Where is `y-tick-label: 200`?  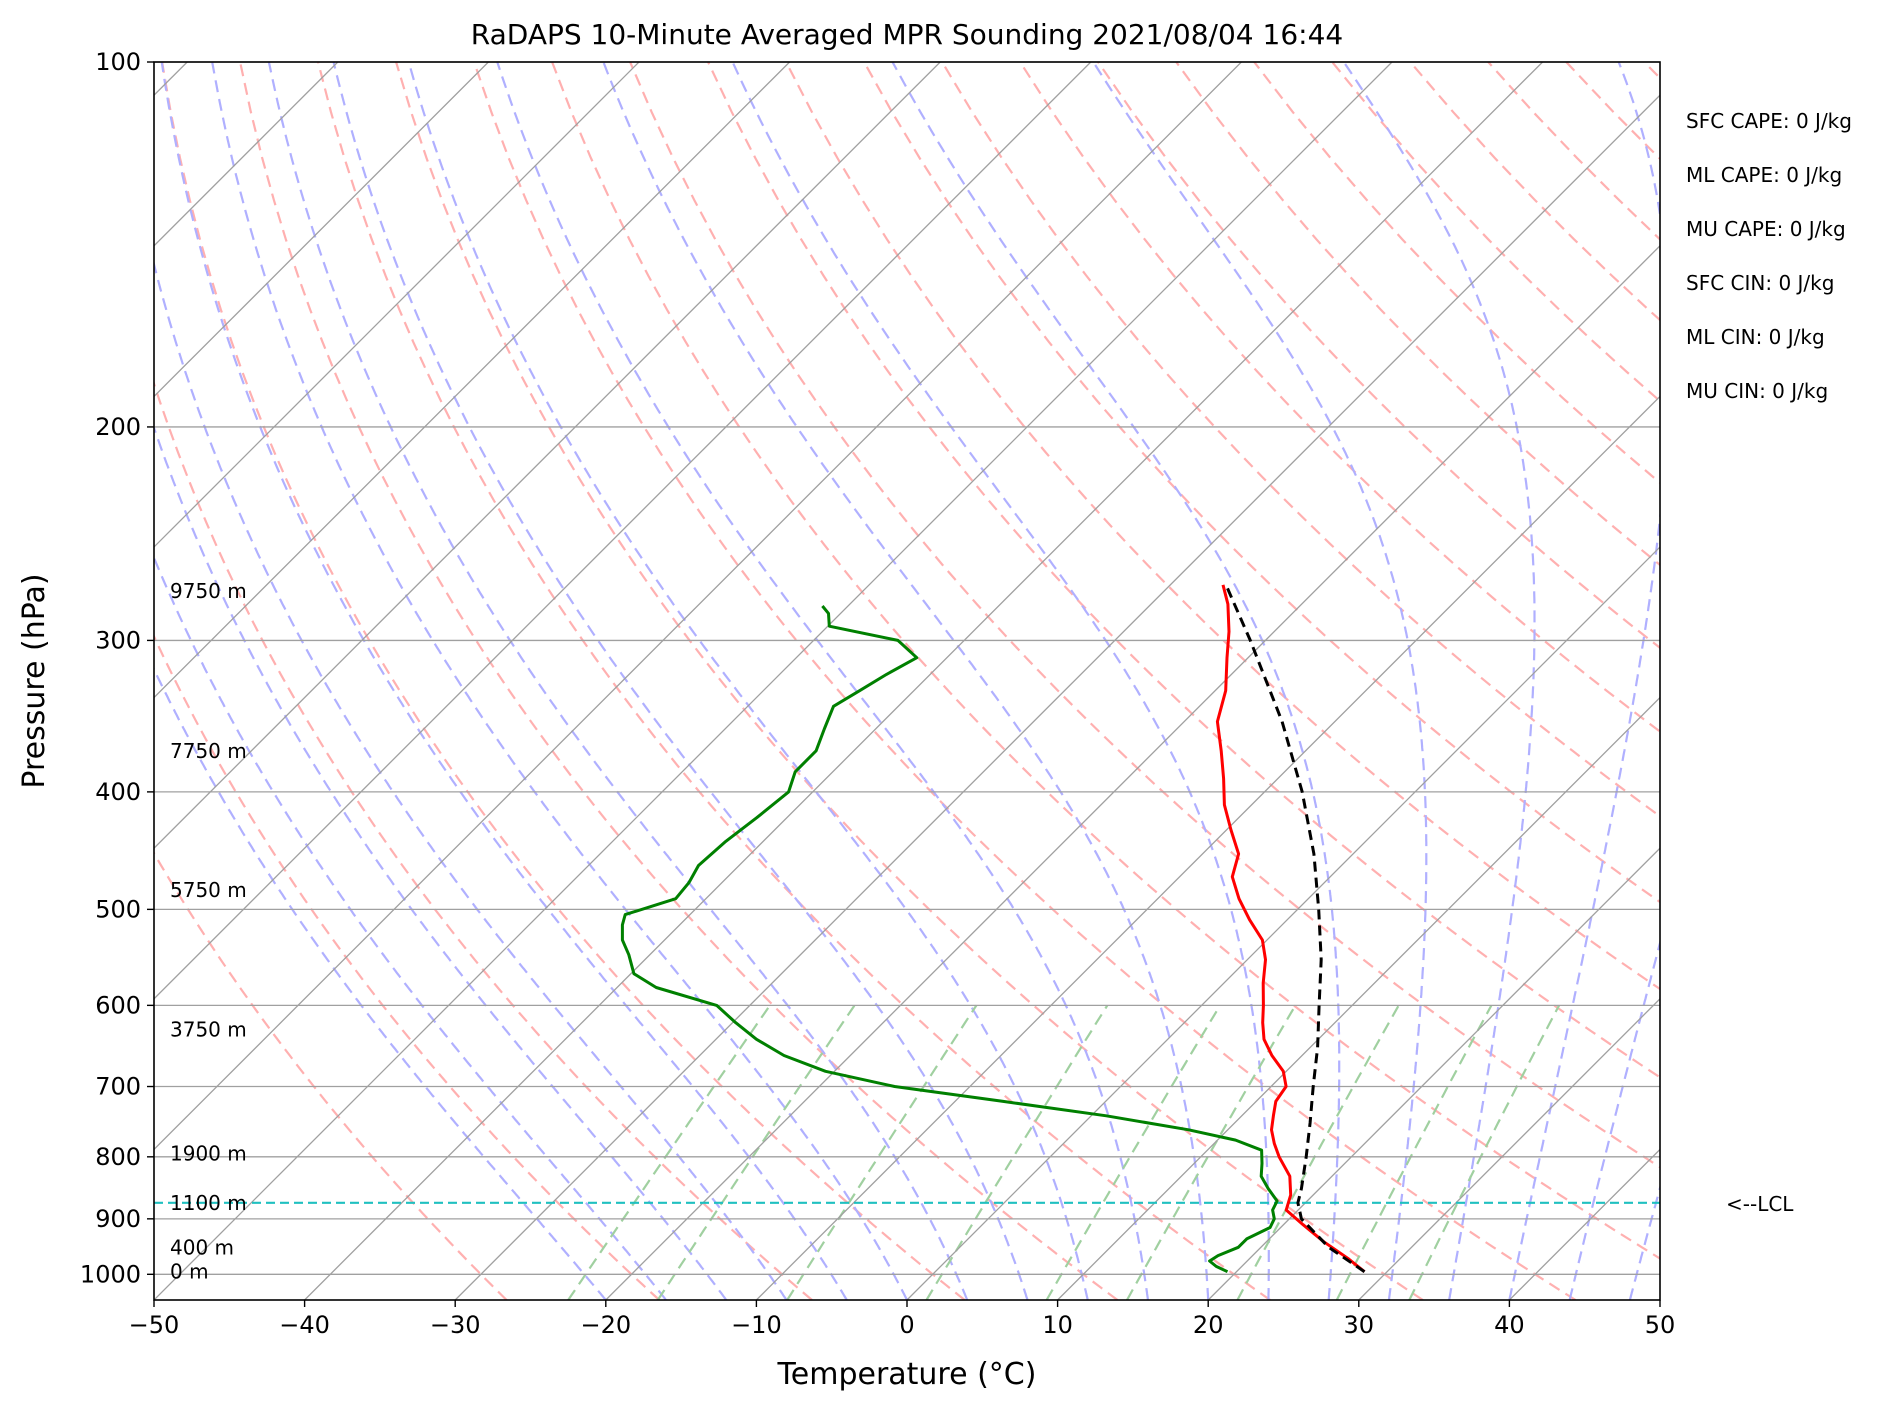
y-tick-label: 200 is located at coordinates (118, 427).